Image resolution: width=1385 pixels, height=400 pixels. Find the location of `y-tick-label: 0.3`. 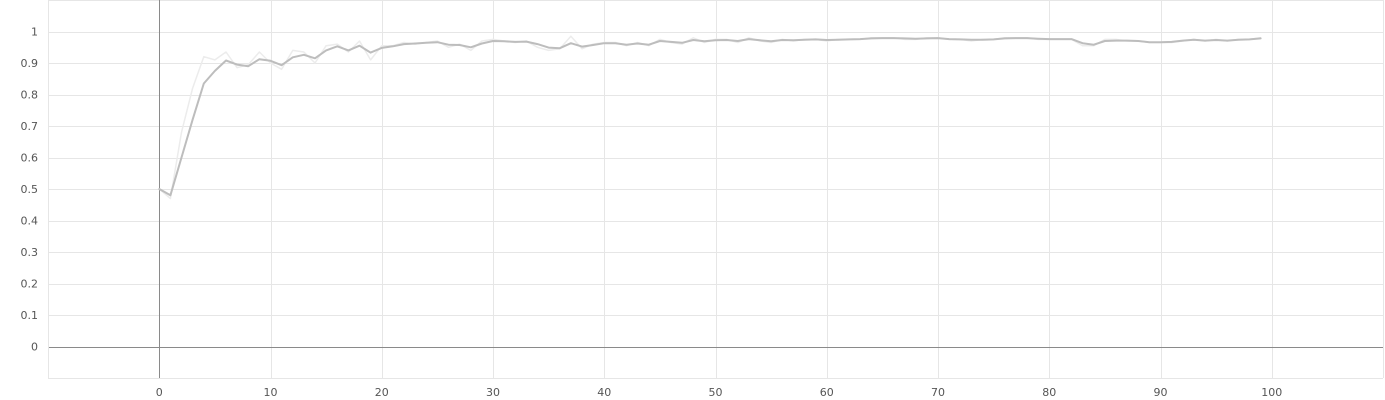

y-tick-label: 0.3 is located at coordinates (30, 252).